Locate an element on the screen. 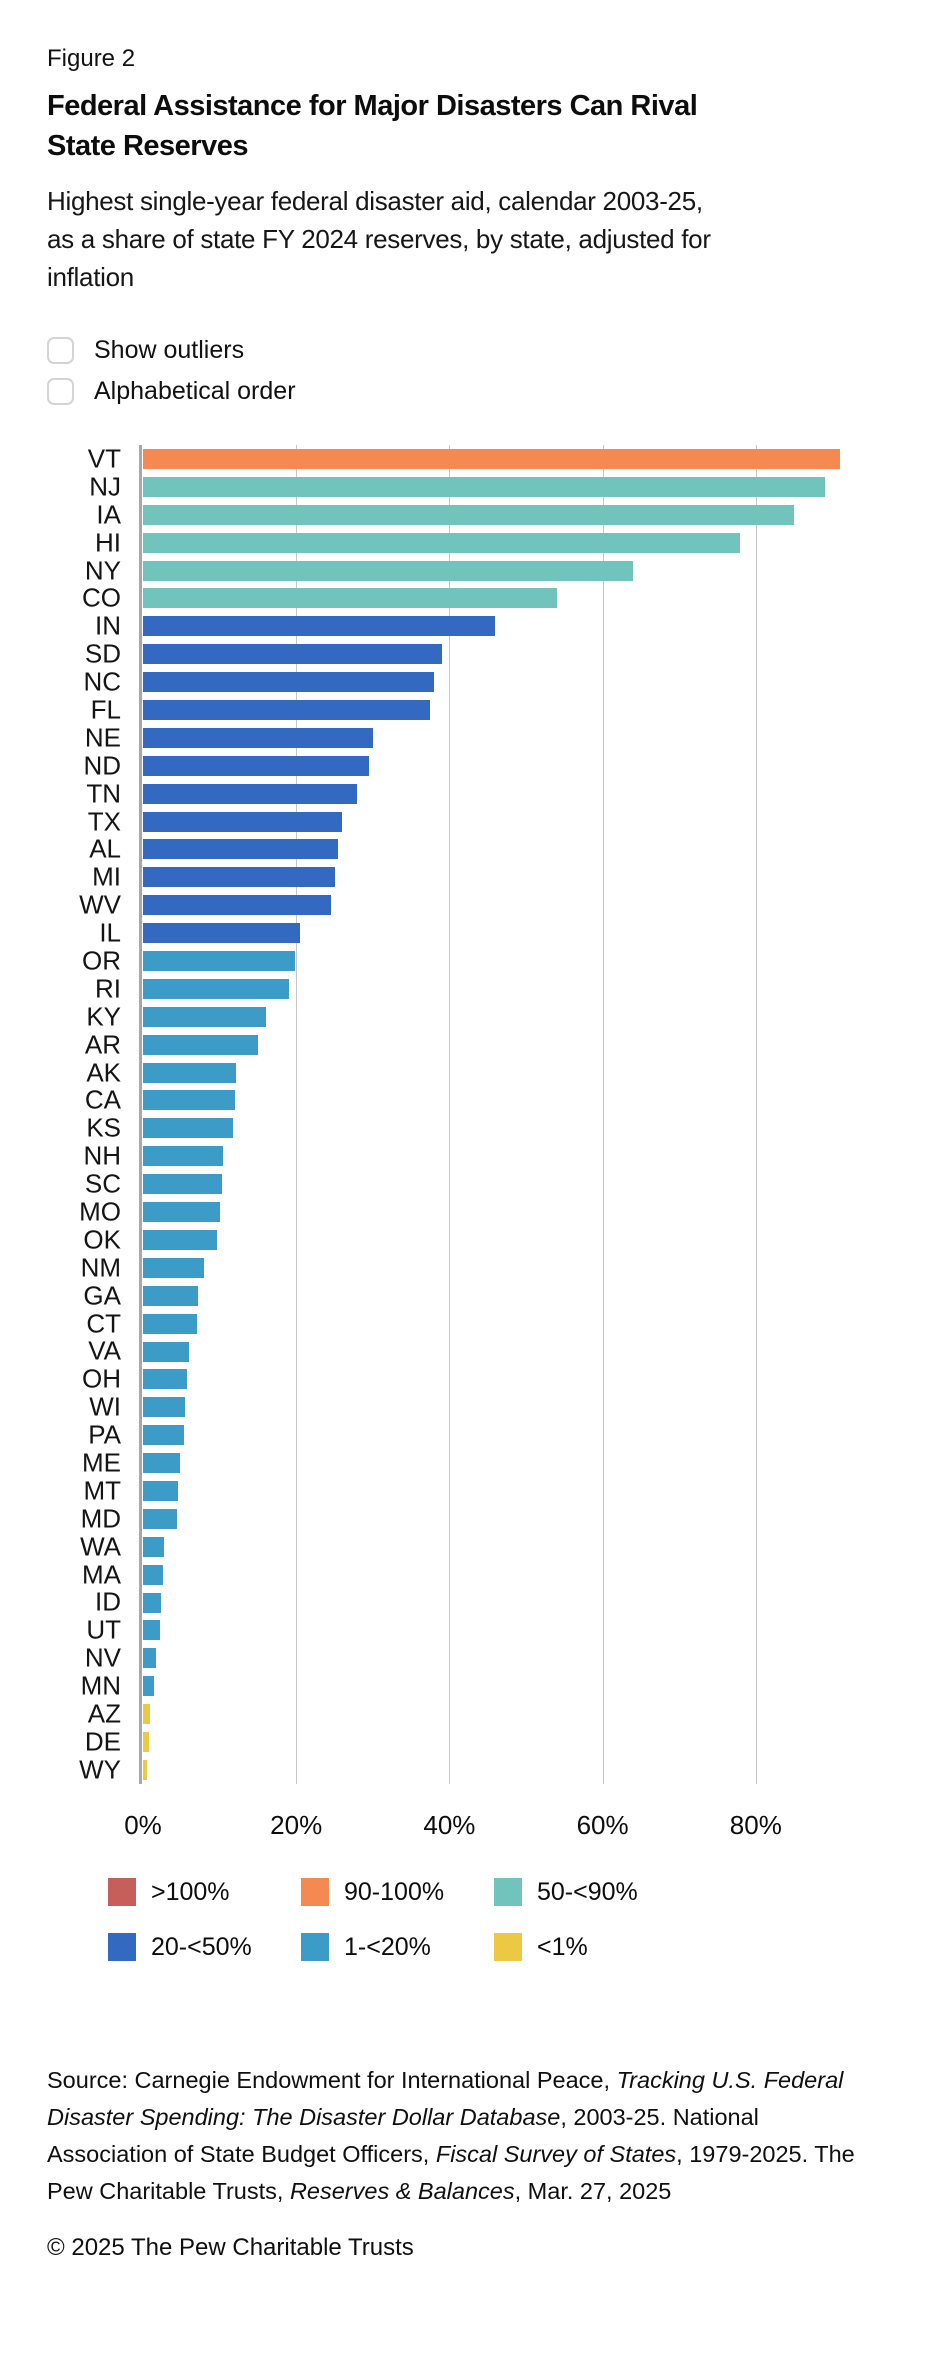  state-label: NJ is located at coordinates (105, 486).